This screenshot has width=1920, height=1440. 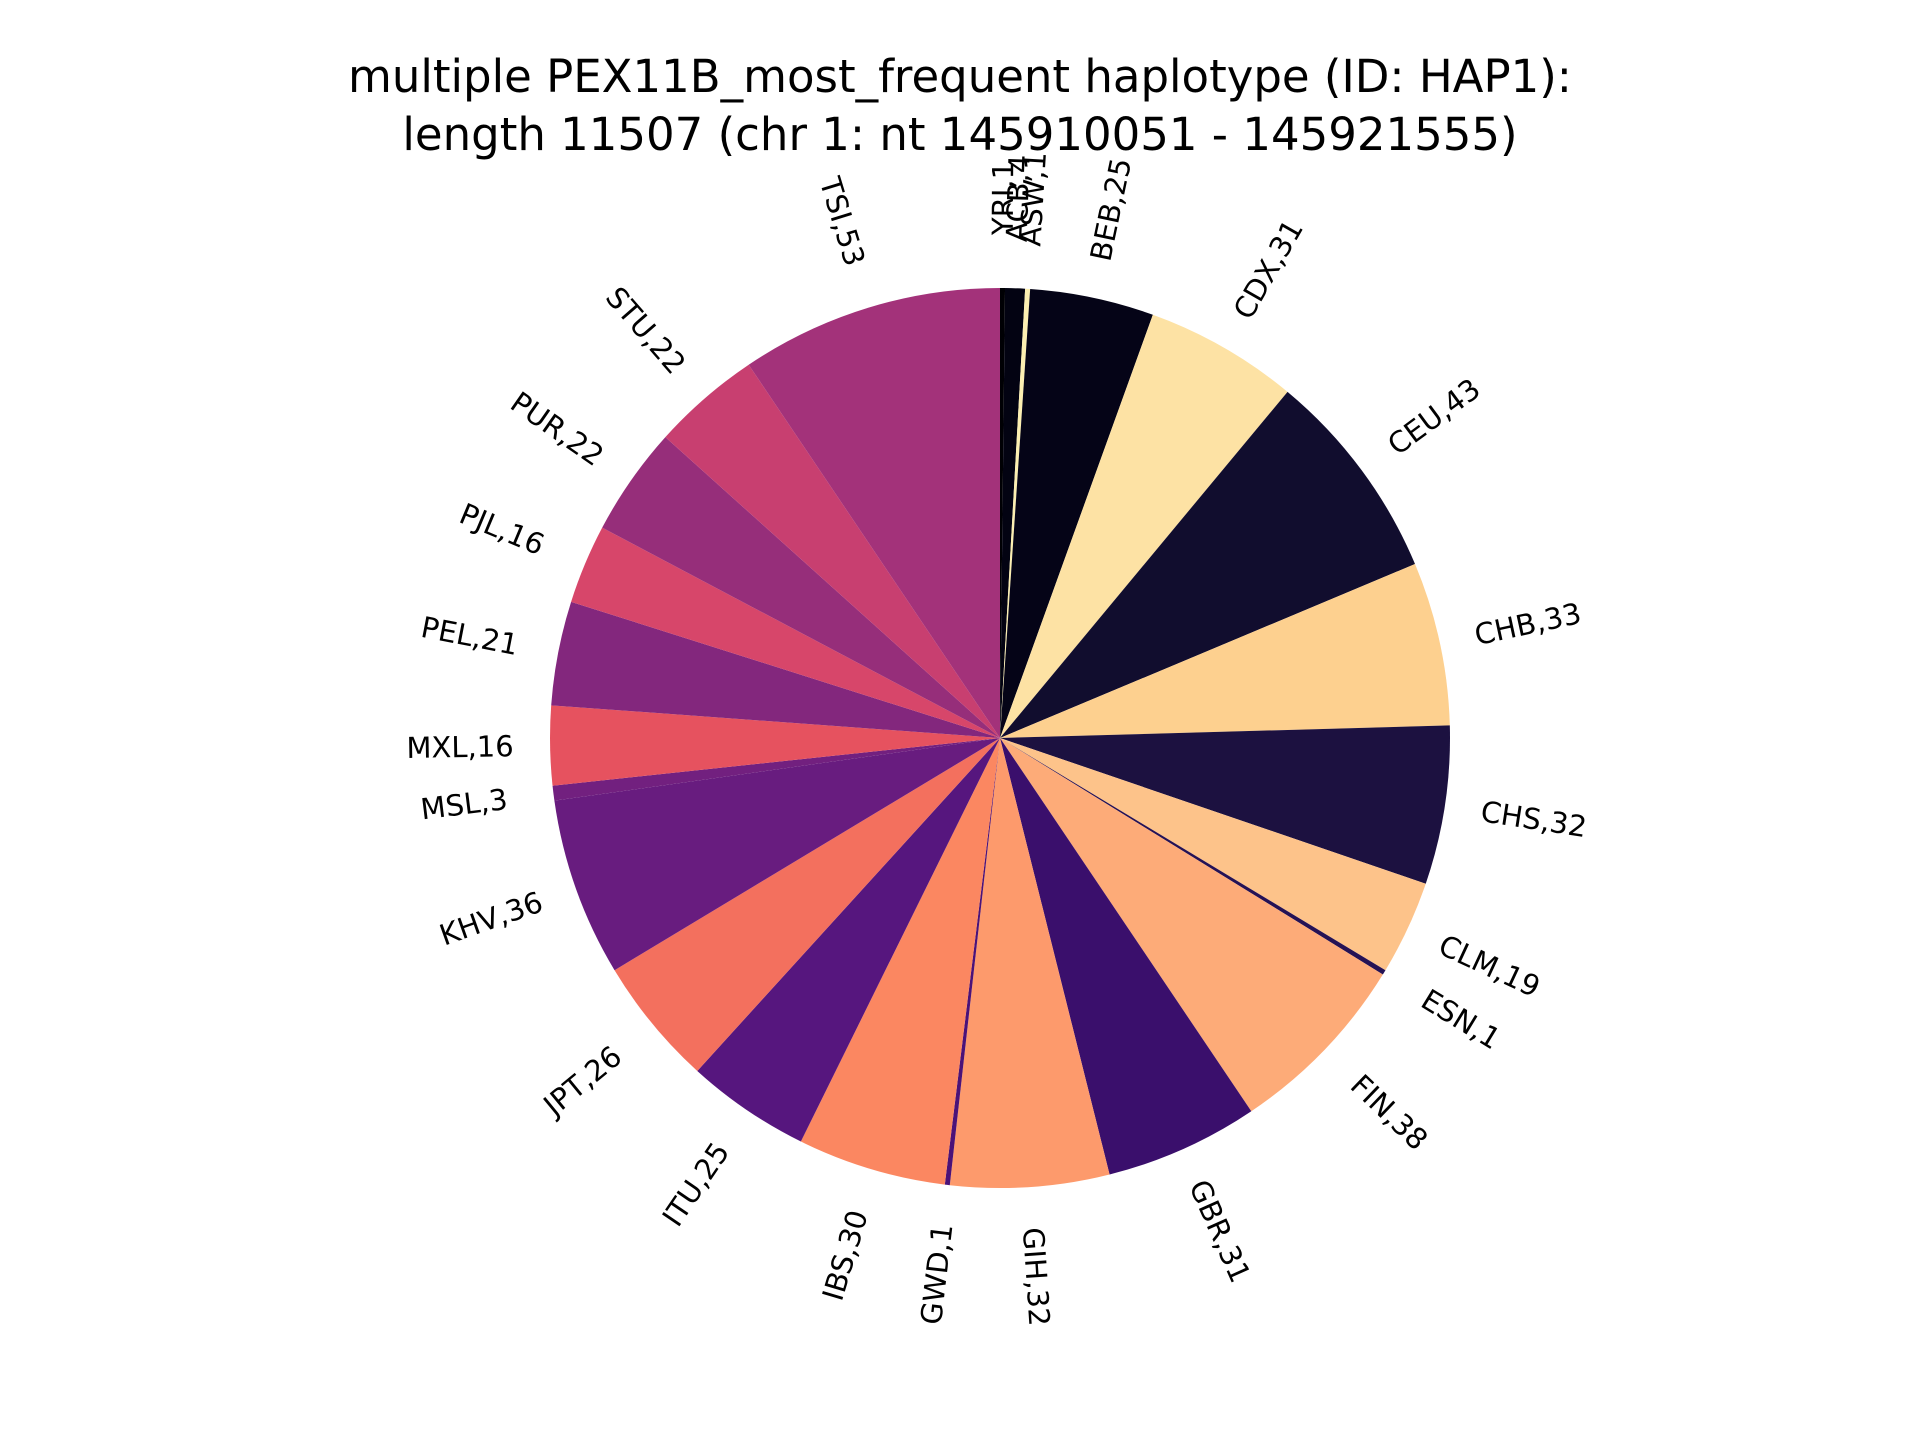 What do you see at coordinates (775, 669) in the screenshot?
I see `pie-slice-pel` at bounding box center [775, 669].